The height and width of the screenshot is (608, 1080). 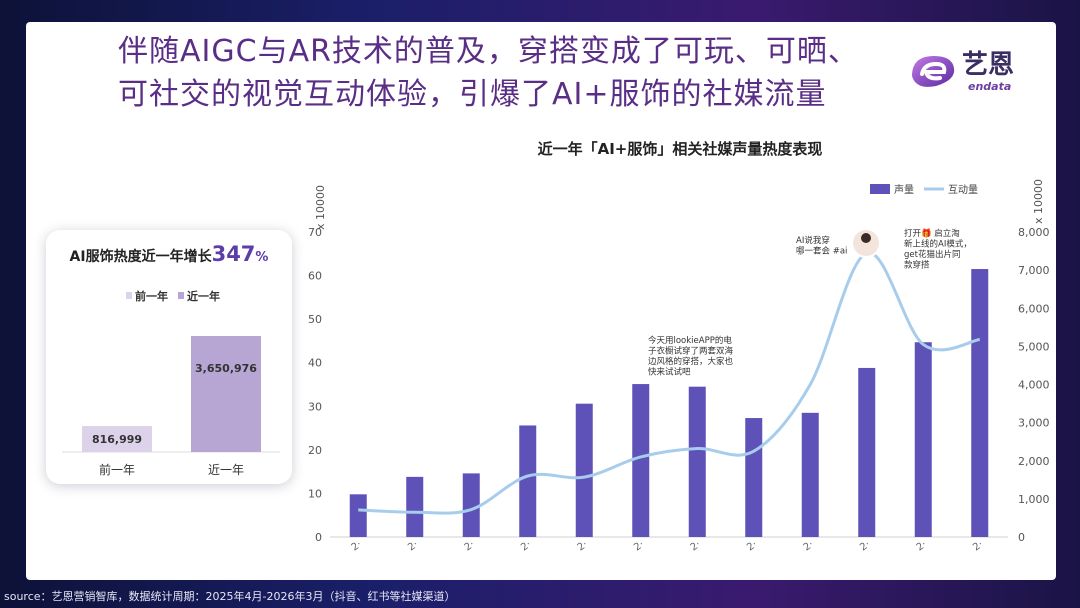 I want to click on legend-swatch-volume, so click(x=880, y=189).